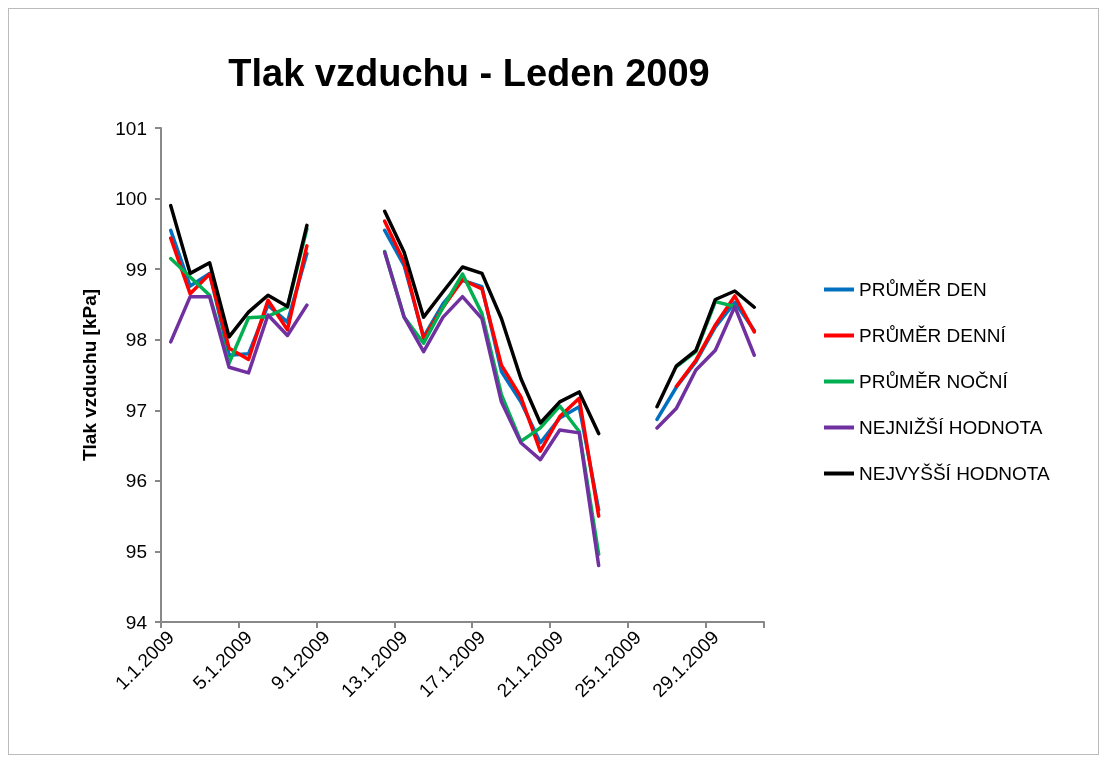 This screenshot has height=763, width=1107. I want to click on y-tick-label: 98, so click(136, 340).